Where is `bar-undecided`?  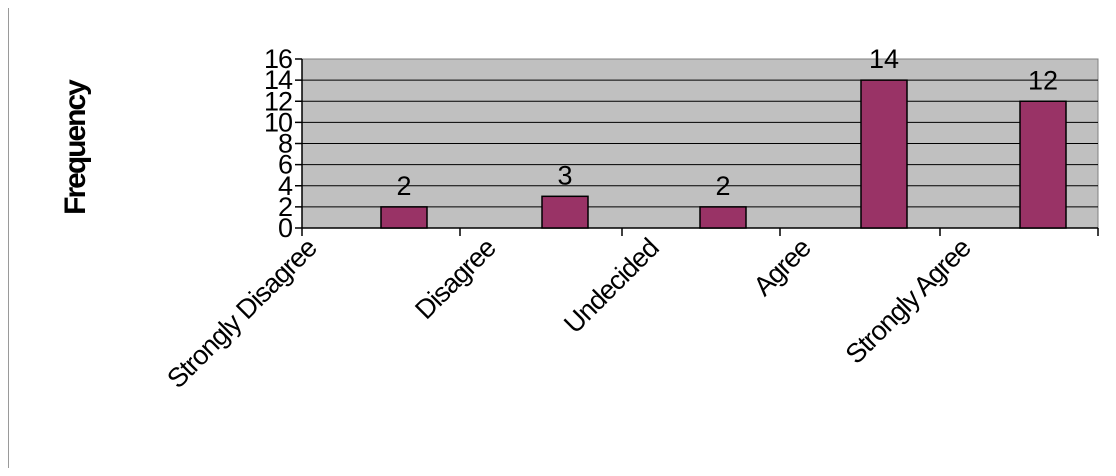
bar-undecided is located at coordinates (723, 217).